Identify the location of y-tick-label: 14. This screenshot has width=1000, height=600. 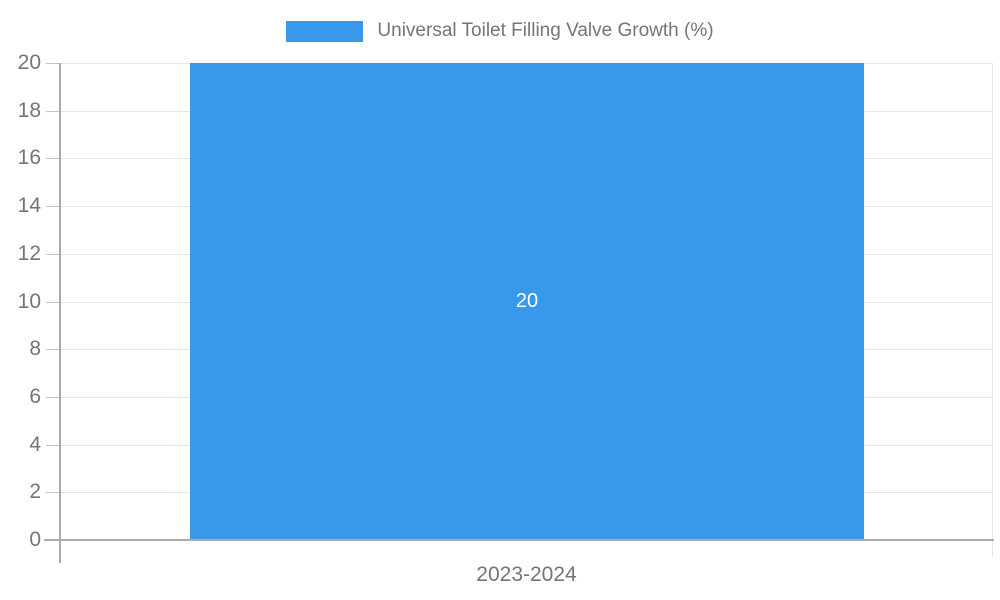
(29, 205).